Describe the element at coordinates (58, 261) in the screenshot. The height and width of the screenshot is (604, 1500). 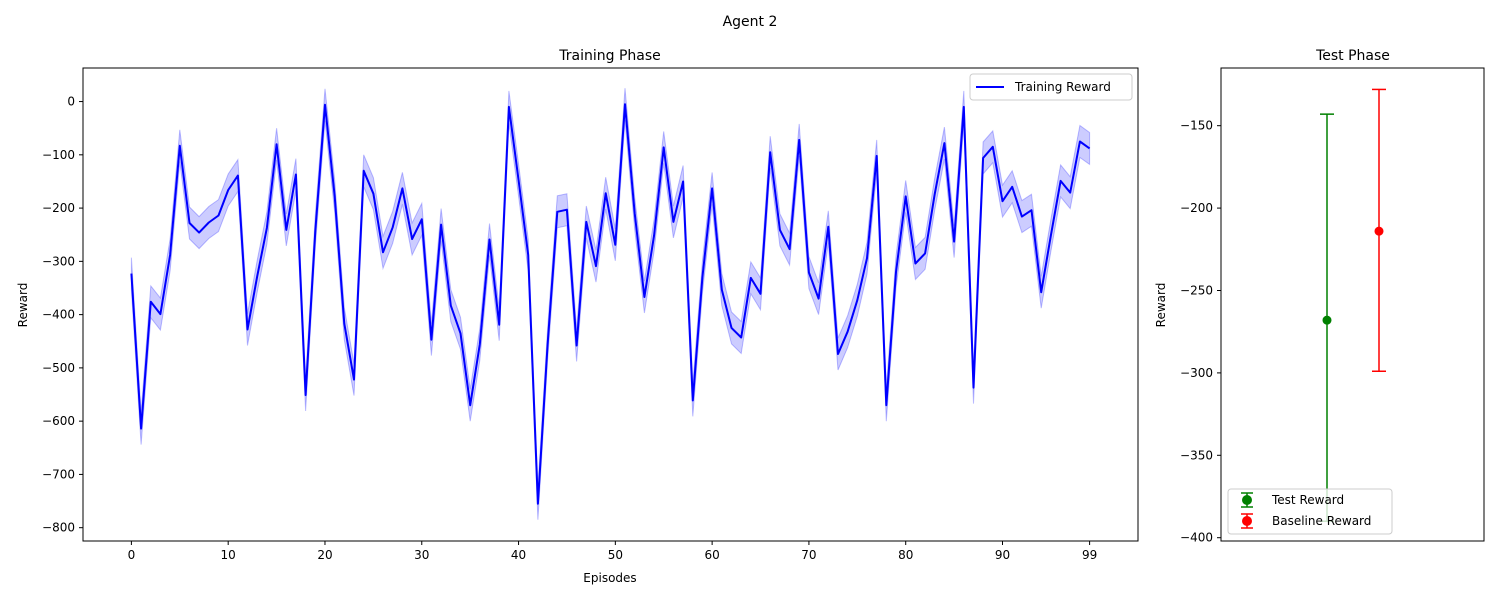
I see `training-ytick-label: −300` at that location.